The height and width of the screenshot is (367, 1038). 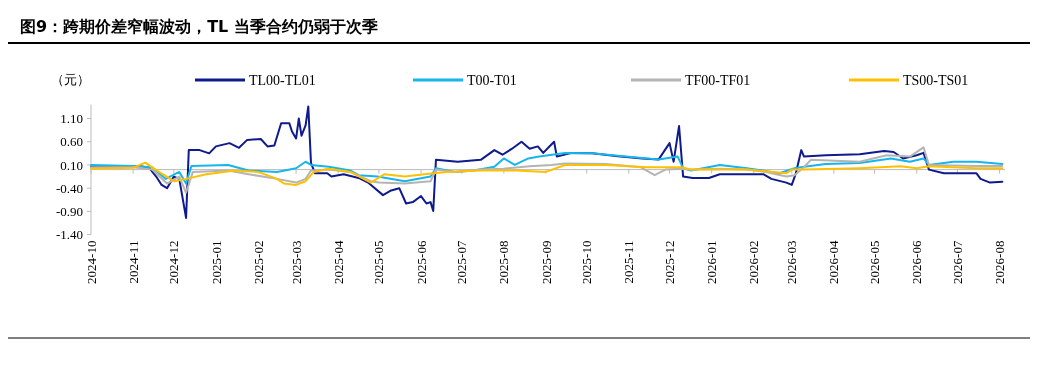 What do you see at coordinates (504, 262) in the screenshot?
I see `x-tick-label: 2025-08` at bounding box center [504, 262].